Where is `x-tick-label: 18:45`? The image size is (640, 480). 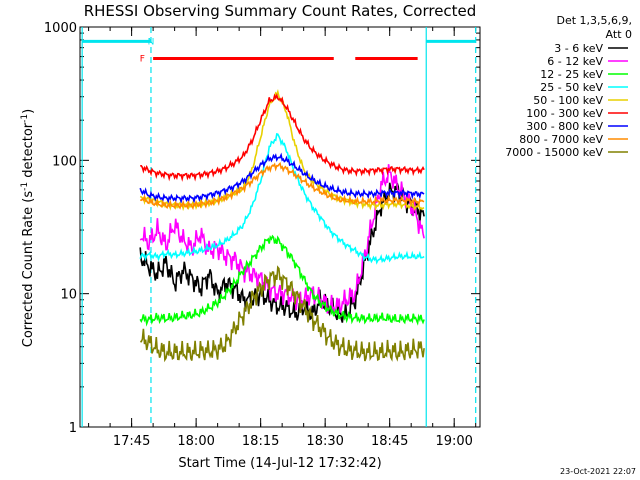
x-tick-label: 18:45 is located at coordinates (389, 441).